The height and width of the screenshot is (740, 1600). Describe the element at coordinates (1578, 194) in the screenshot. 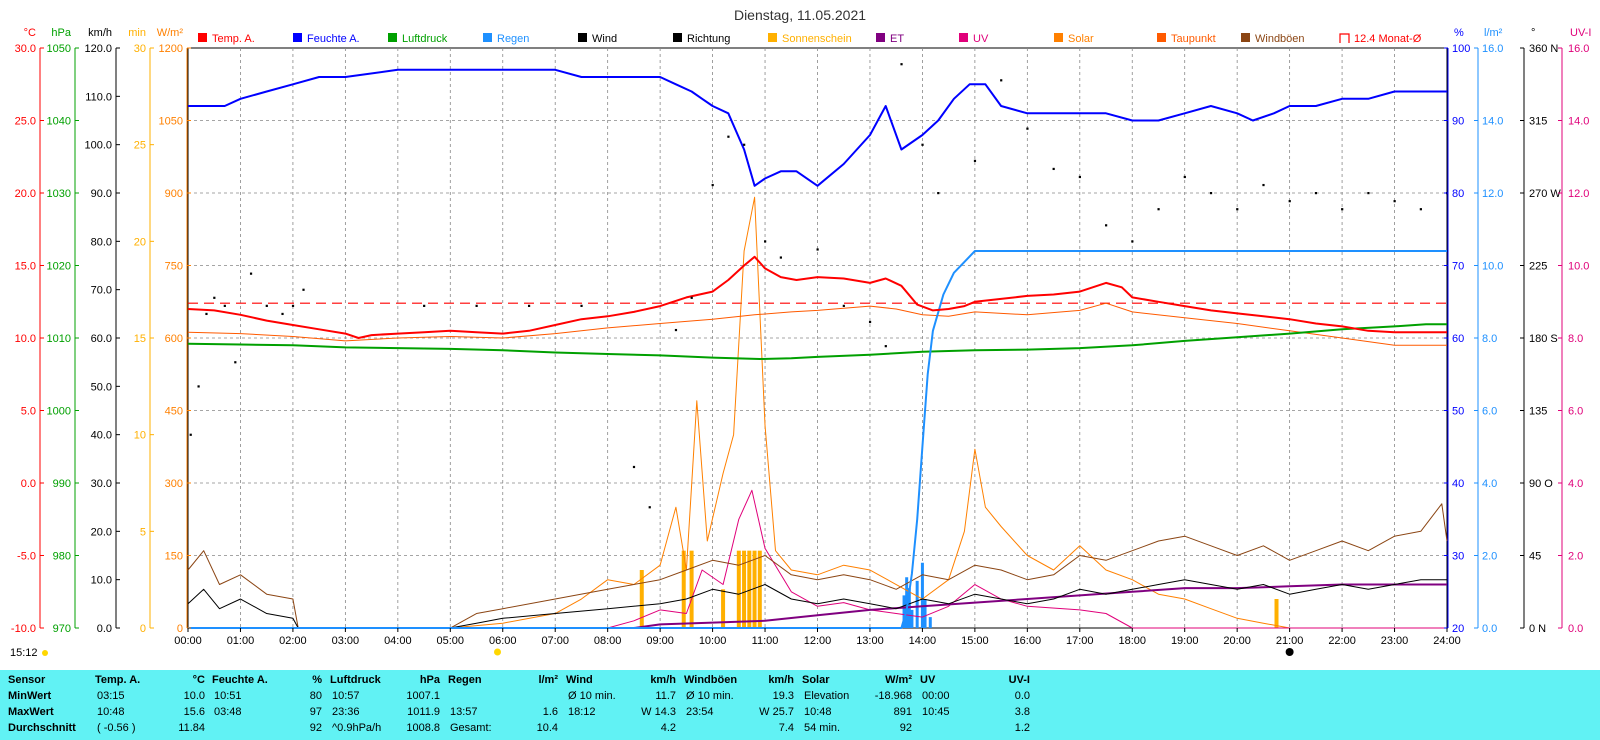

I see `axis-tick-label-uvi: 12.0` at that location.